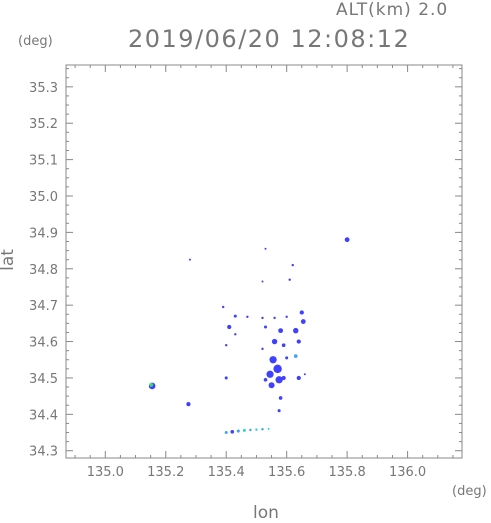 The height and width of the screenshot is (523, 491). What do you see at coordinates (43, 270) in the screenshot?
I see `y-tick-label: 34.8` at bounding box center [43, 270].